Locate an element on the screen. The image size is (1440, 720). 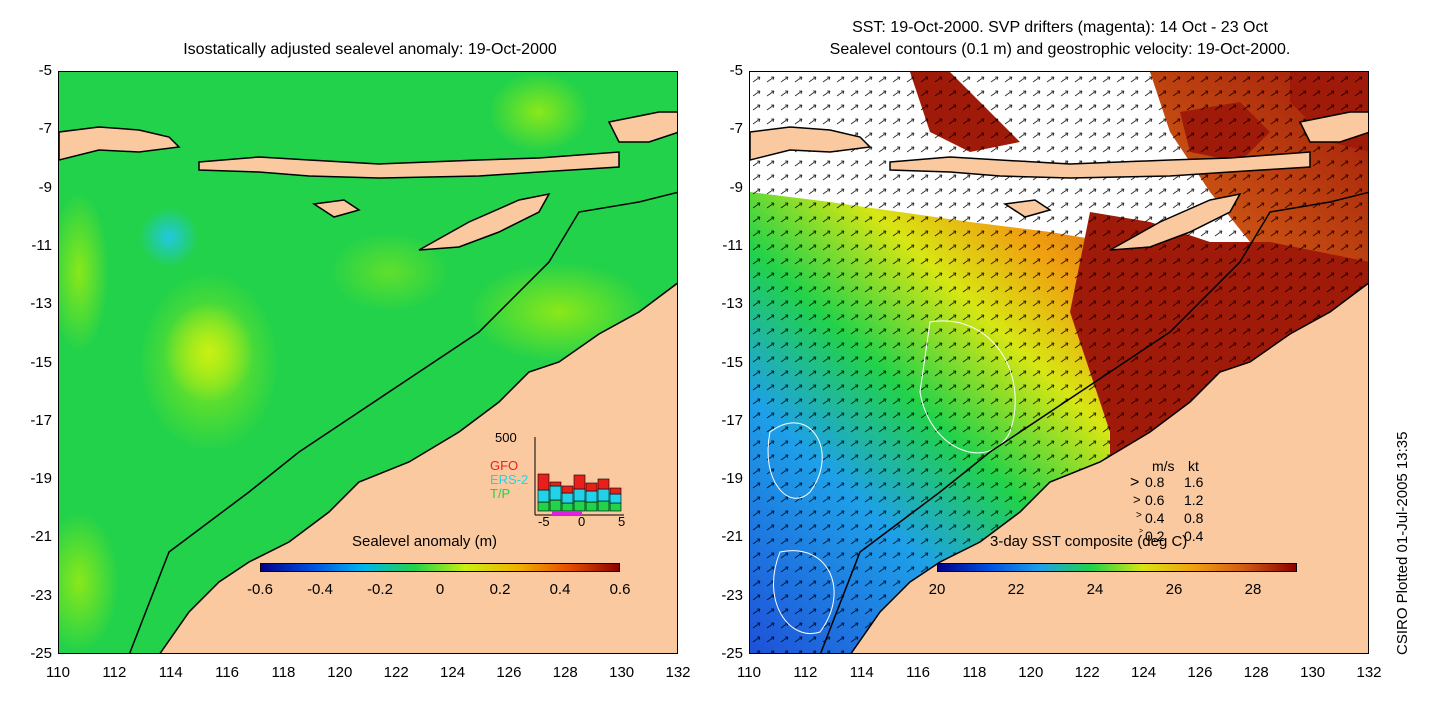
right-y-tick: -21 is located at coordinates (732, 537).